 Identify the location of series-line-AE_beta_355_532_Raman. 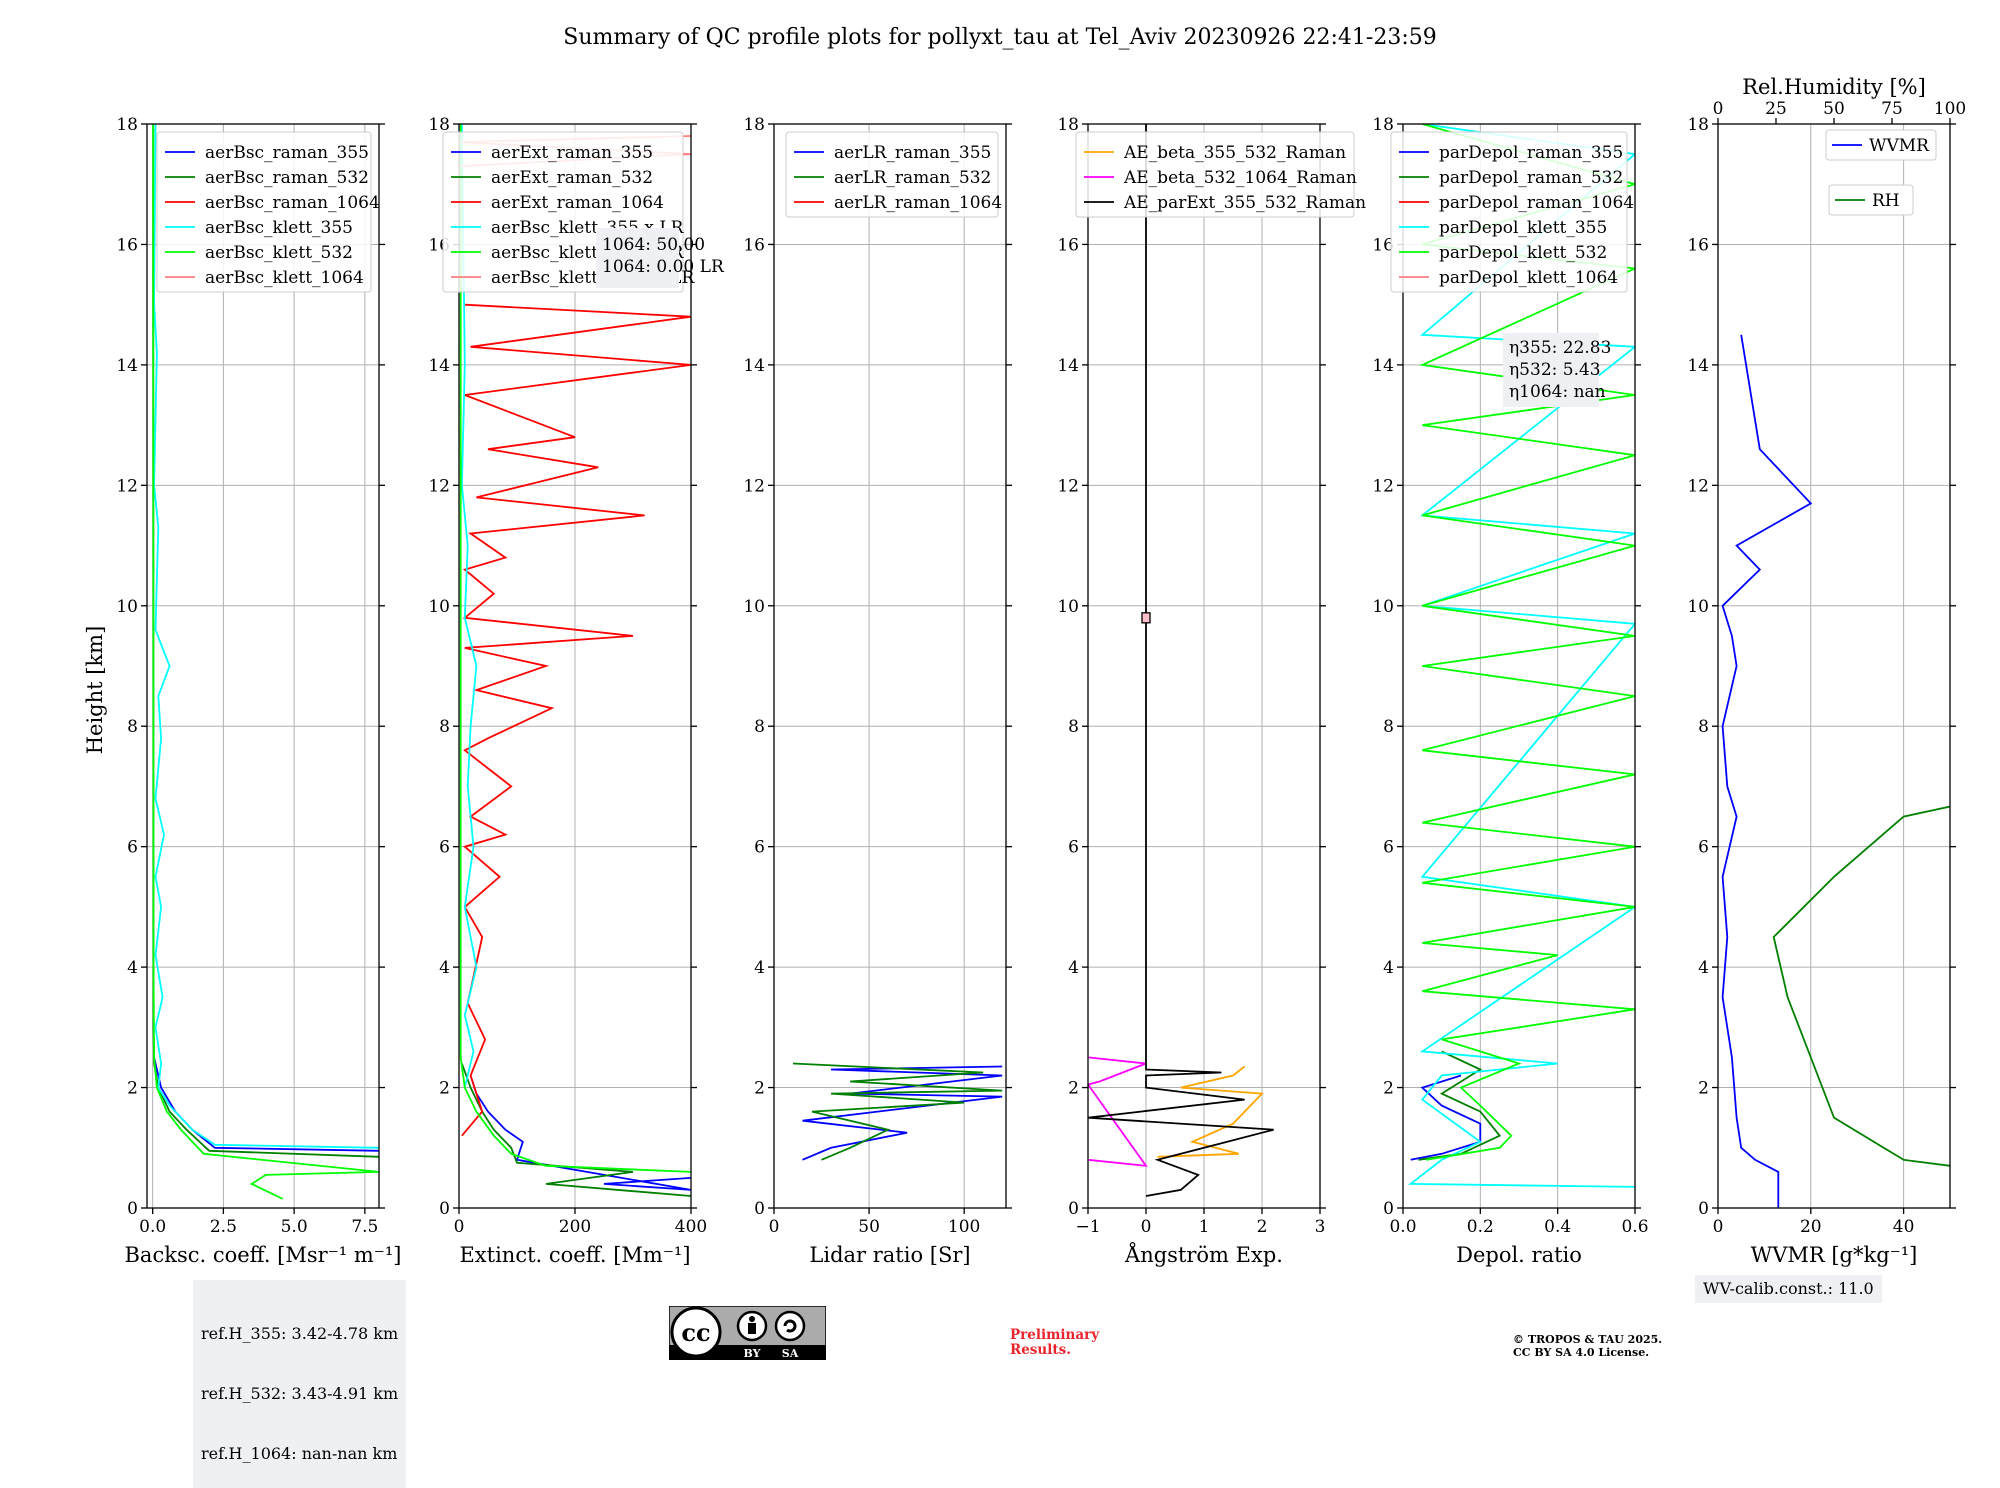
(1210, 1111).